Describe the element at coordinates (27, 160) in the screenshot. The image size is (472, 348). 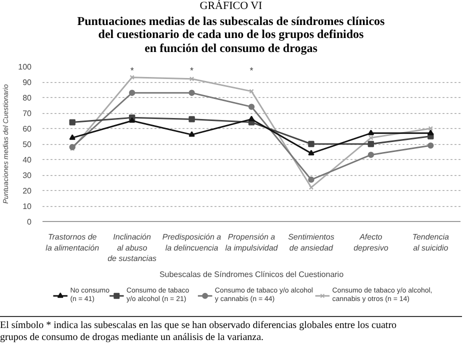
I see `y-tick-label: 40` at that location.